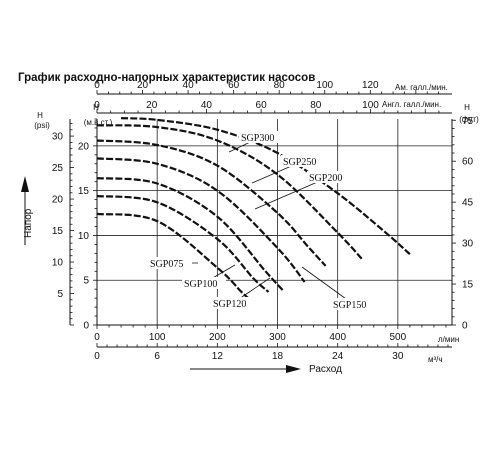 The width and height of the screenshot is (500, 450). Describe the element at coordinates (262, 105) in the screenshot. I see `top-uk-tick-label: 60` at that location.